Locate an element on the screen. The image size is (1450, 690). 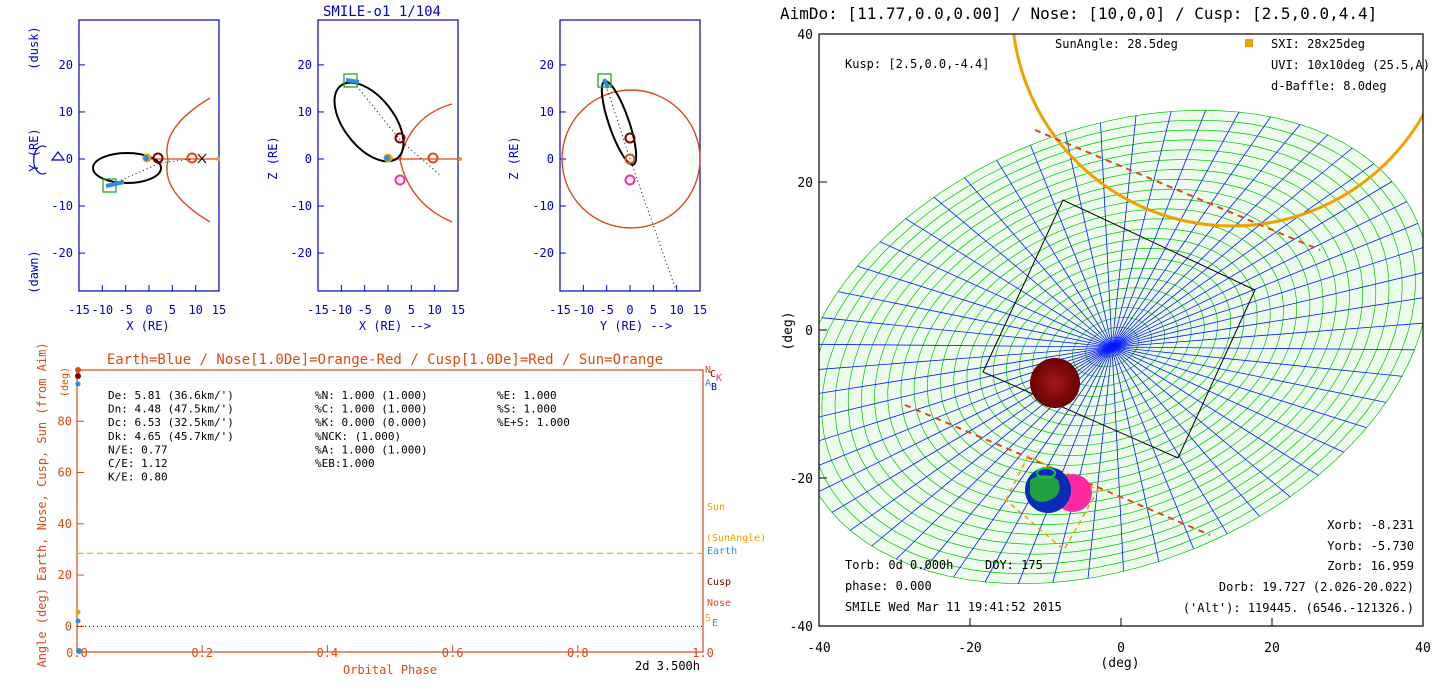
orbit-panel-yz-ylabel: Z (RE) is located at coordinates (514, 157).